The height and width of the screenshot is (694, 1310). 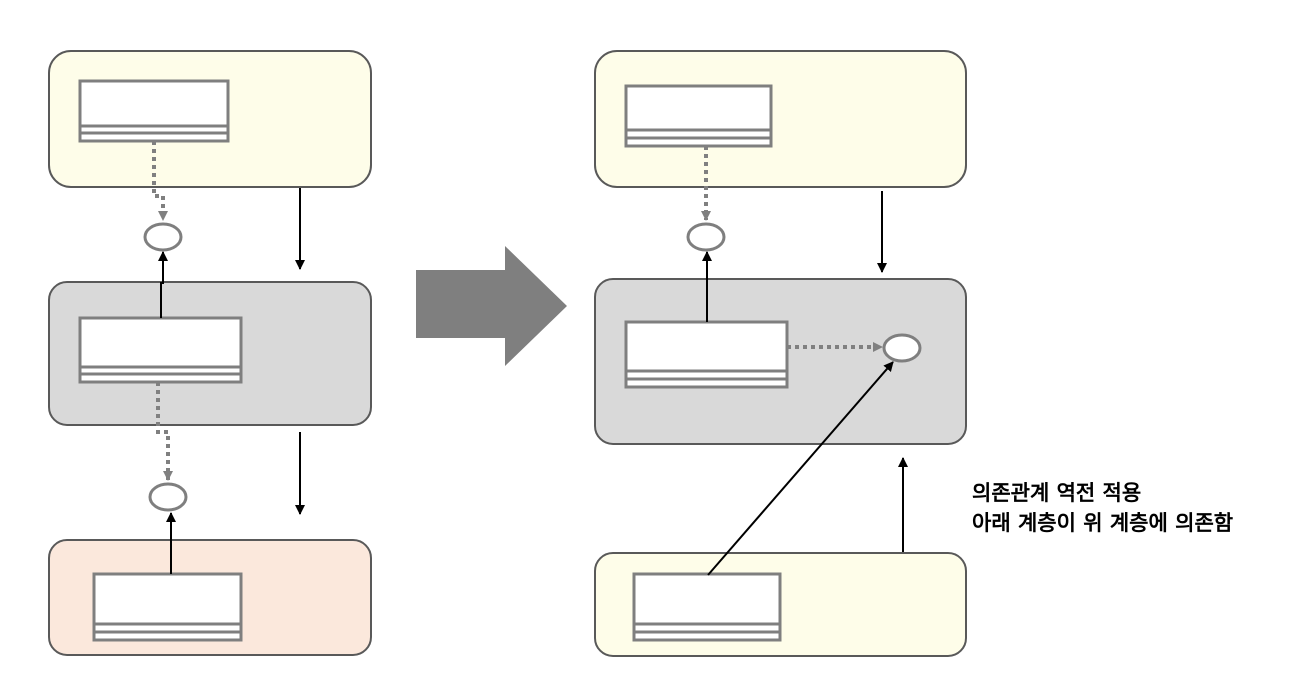 What do you see at coordinates (168, 497) in the screenshot?
I see `left-lower-interface-icon` at bounding box center [168, 497].